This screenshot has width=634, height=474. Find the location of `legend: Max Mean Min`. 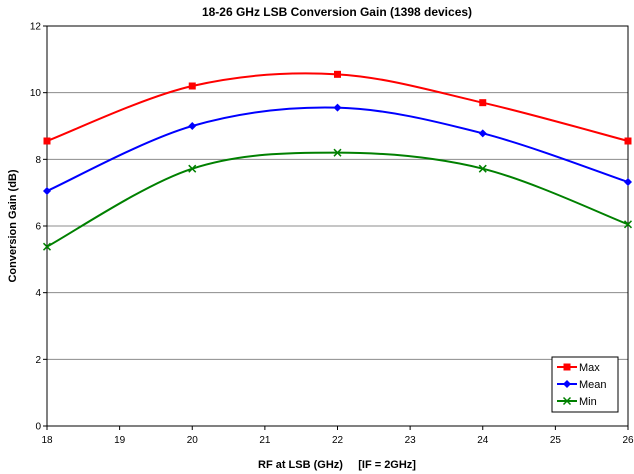

legend: Max Mean Min is located at coordinates (585, 384).